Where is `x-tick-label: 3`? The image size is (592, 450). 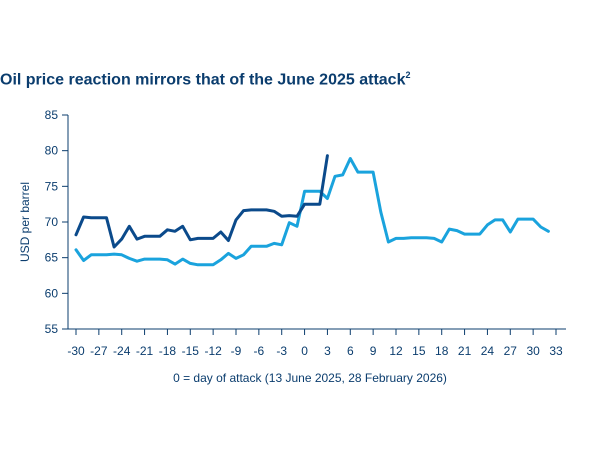
x-tick-label: 3 is located at coordinates (327, 351).